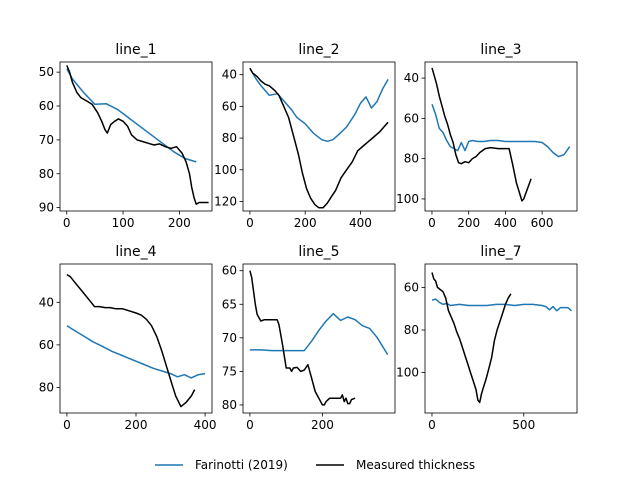 Image resolution: width=640 pixels, height=478 pixels. Describe the element at coordinates (229, 304) in the screenshot. I see `y-tick-label: 65` at that location.